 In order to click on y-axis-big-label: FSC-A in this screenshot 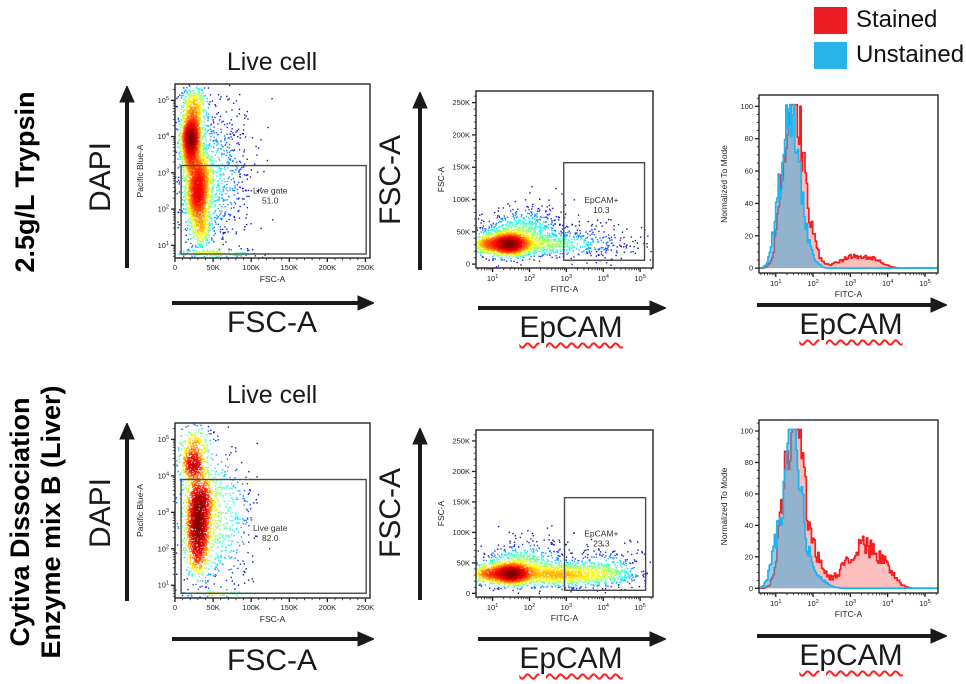, I will do `click(390, 180)`.